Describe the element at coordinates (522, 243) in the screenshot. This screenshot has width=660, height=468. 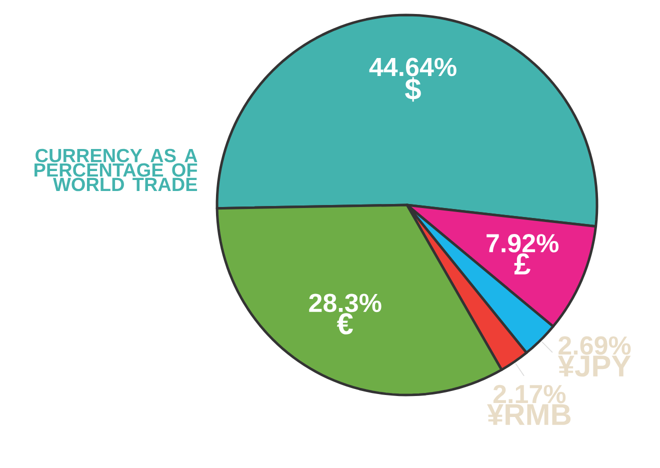
I see `data-label: 7.92%` at that location.